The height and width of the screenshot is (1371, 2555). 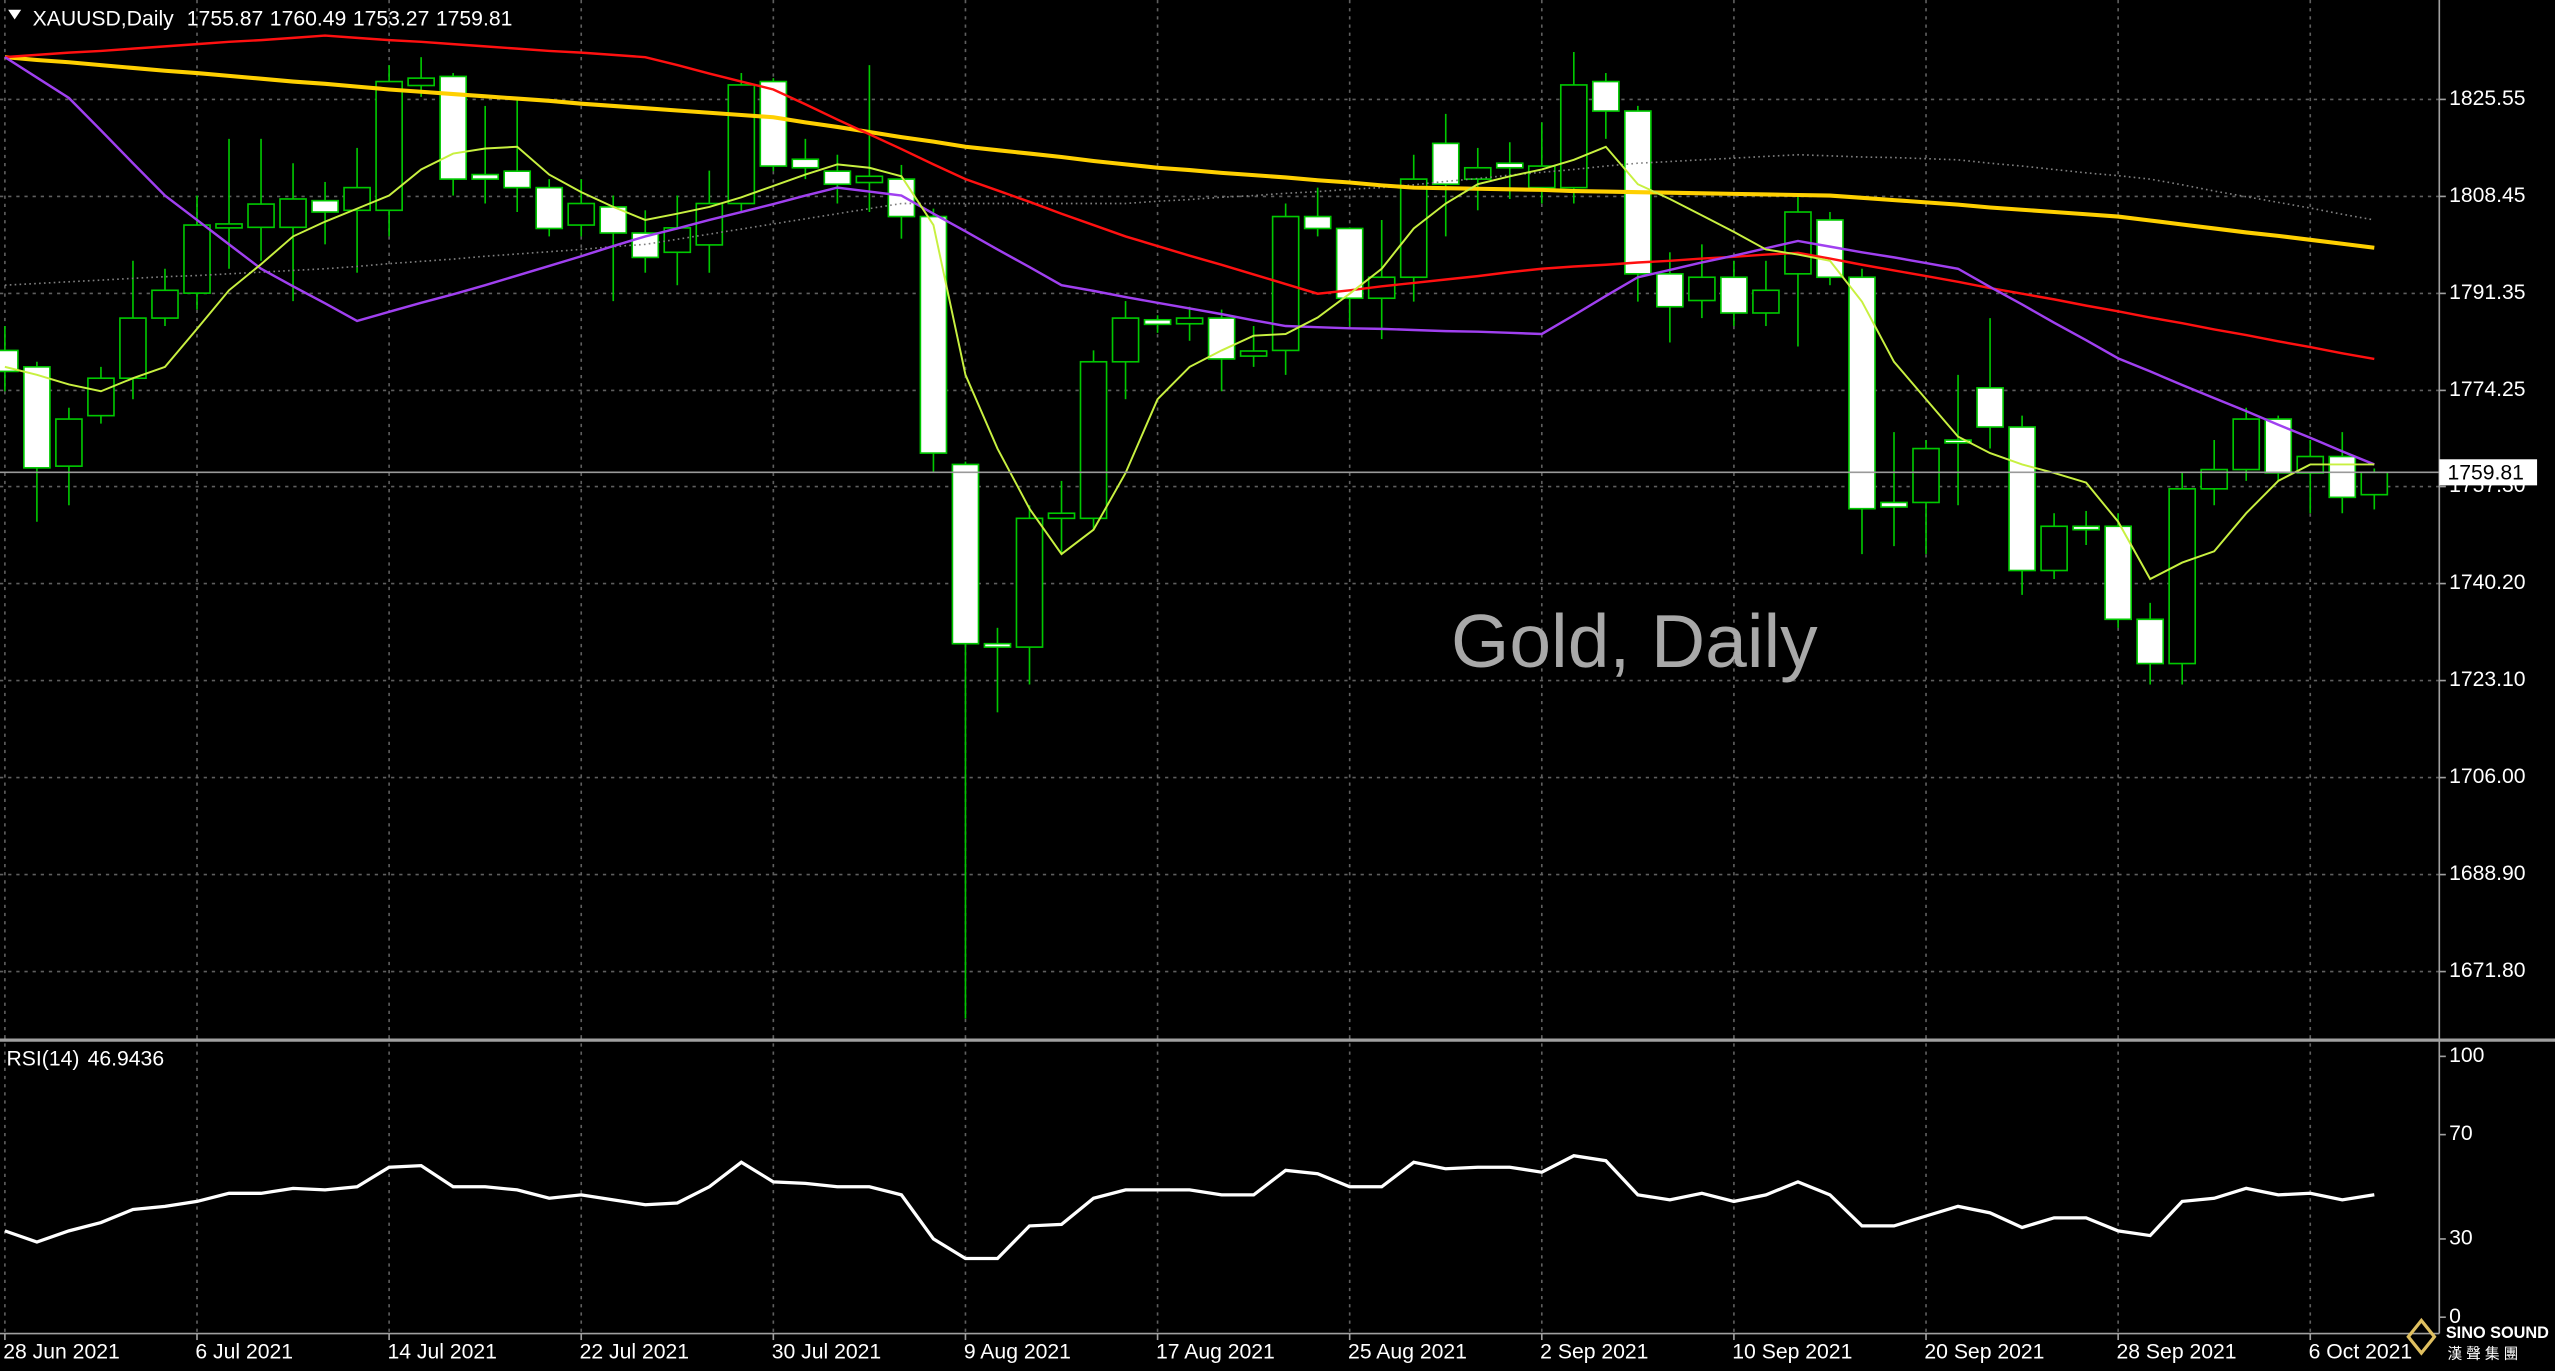 I want to click on y-tick-label: 1688.90, so click(x=2487, y=873).